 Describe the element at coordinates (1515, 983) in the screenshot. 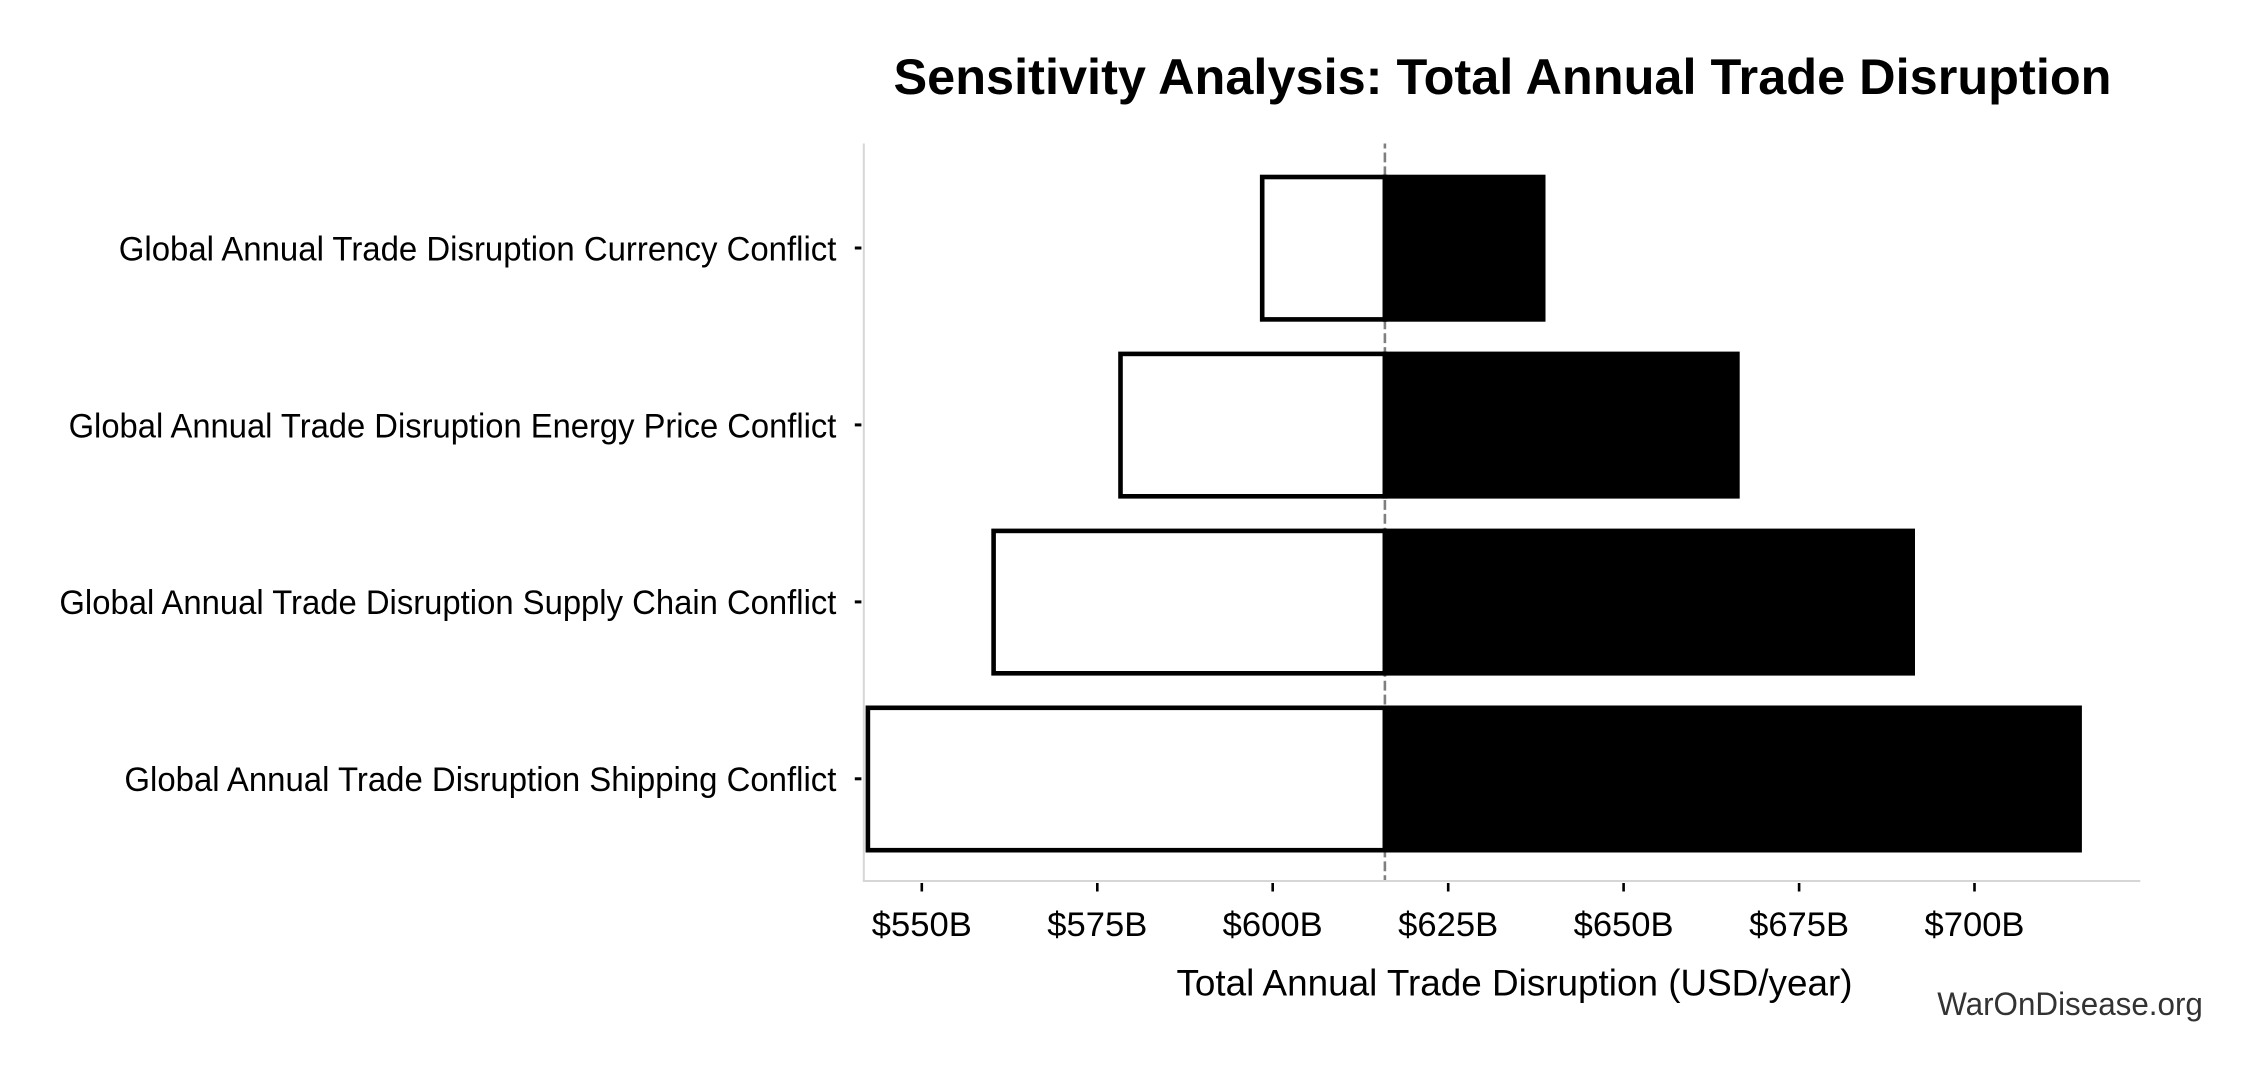

I see `svg-text:Total Annual Trade Disruption: Total Annual Trade Disruption (USD/year)` at that location.